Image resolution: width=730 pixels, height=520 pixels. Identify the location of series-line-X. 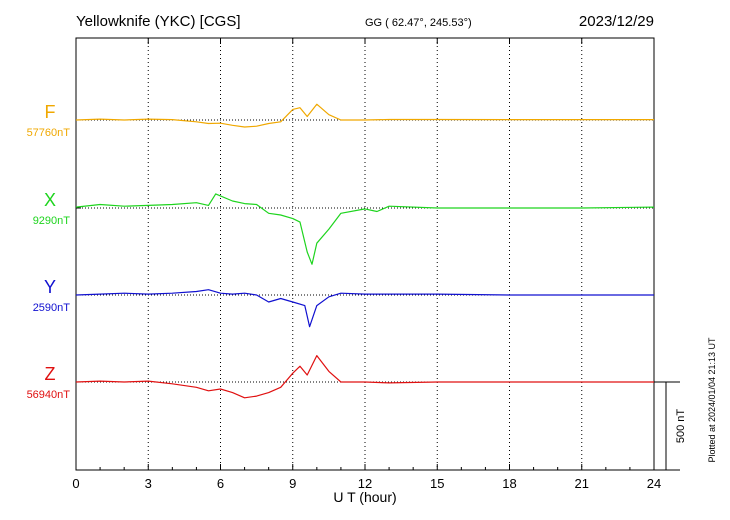
(365, 229).